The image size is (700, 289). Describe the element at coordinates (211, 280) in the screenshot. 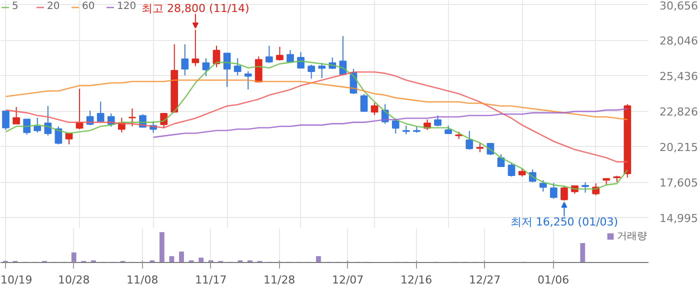

I see `x-tick-label: 11/17` at that location.